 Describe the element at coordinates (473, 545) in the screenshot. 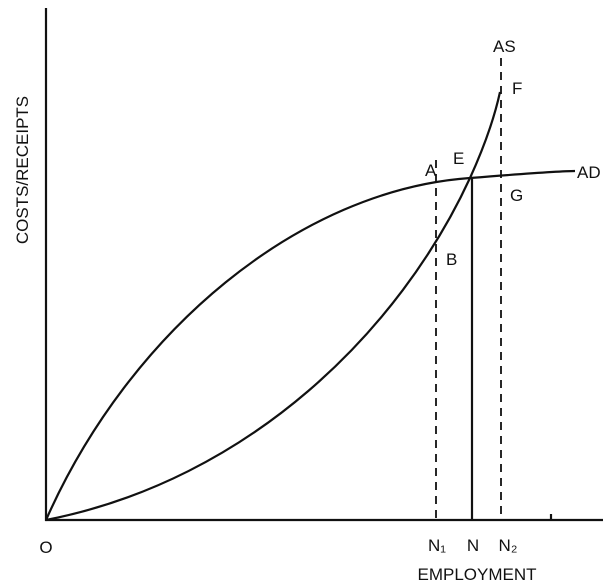

I see `x-point-label: N` at that location.